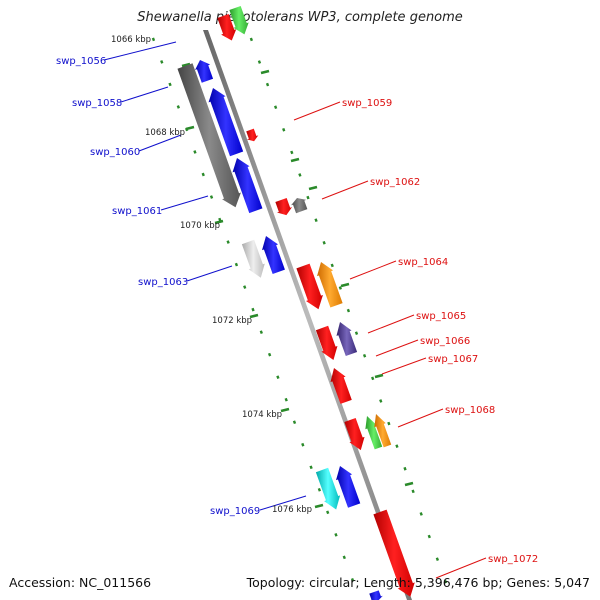  Describe the element at coordinates (445, 341) in the screenshot. I see `gene-label-swp_1066: swp_1066` at that location.